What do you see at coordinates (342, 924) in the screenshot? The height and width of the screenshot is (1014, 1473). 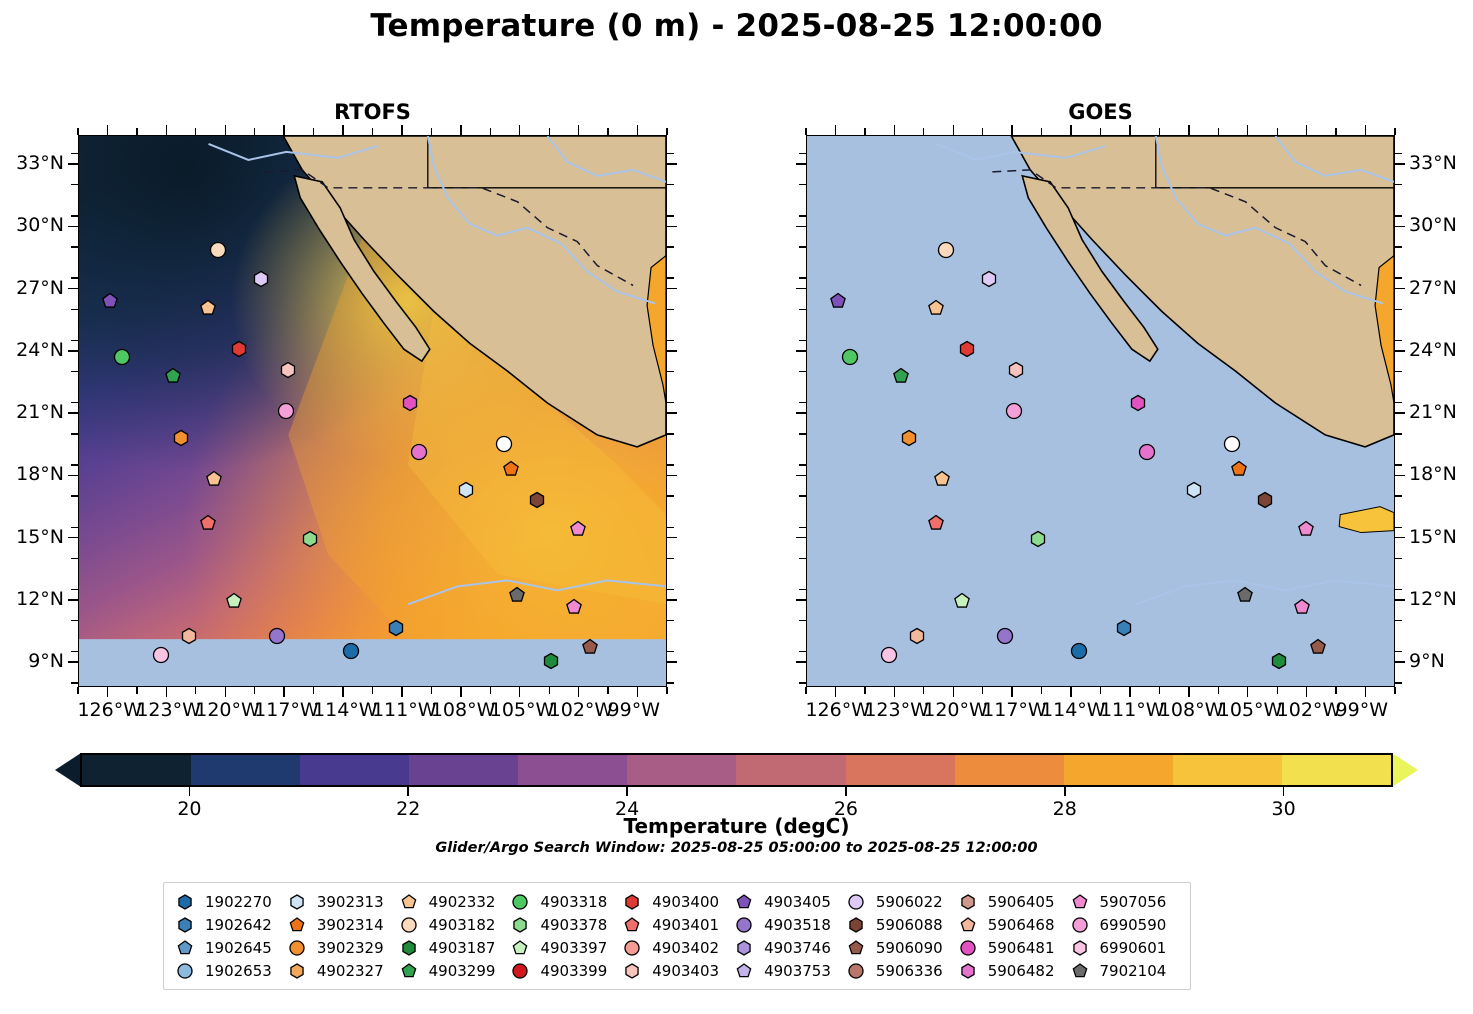 I see `legend-item: 3902314` at bounding box center [342, 924].